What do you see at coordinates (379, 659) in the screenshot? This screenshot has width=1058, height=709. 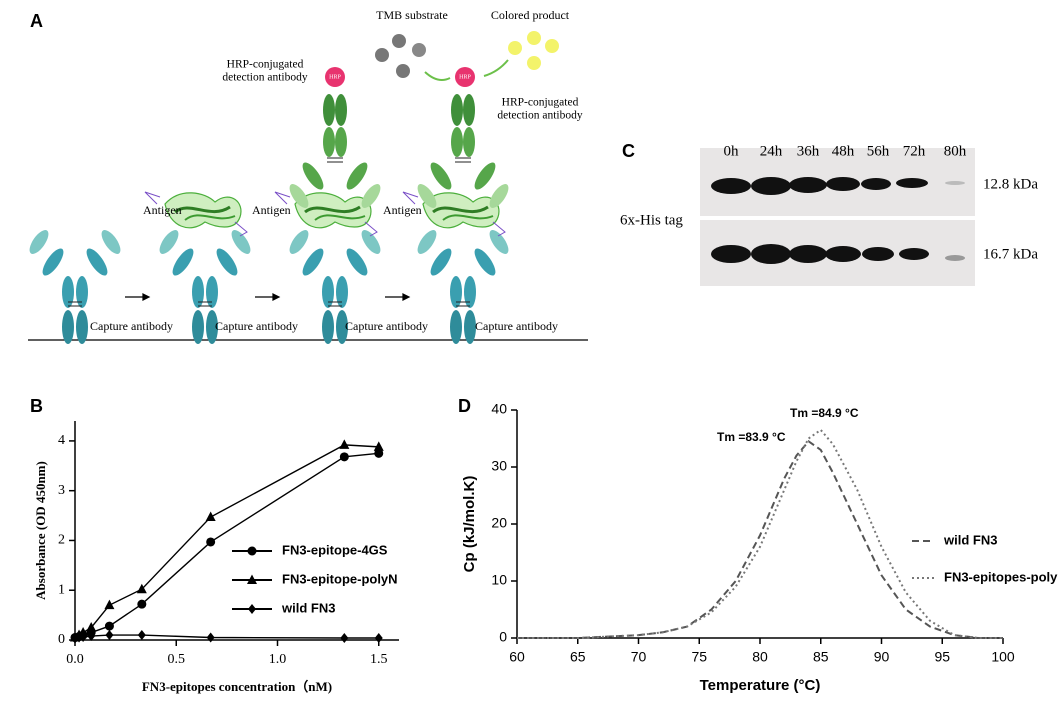 I see `x-tick-label: 1.5` at bounding box center [379, 659].